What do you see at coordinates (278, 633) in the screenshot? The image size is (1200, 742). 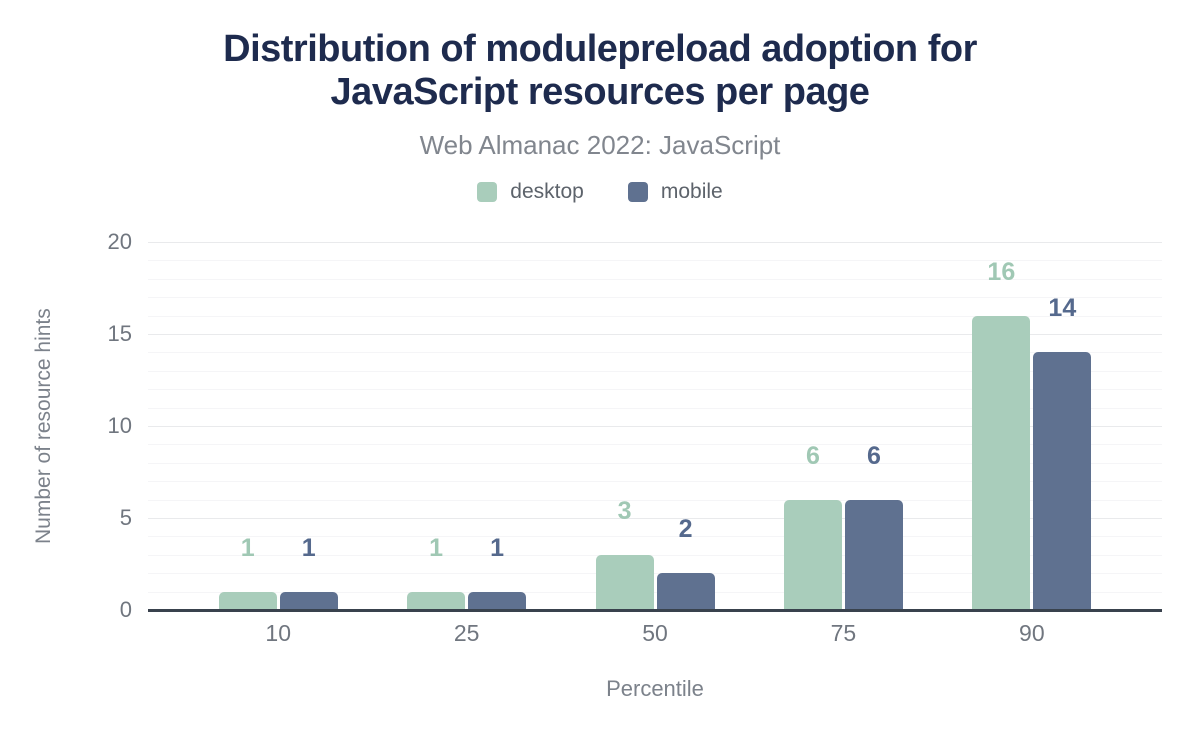 I see `x-tick-label: 10` at bounding box center [278, 633].